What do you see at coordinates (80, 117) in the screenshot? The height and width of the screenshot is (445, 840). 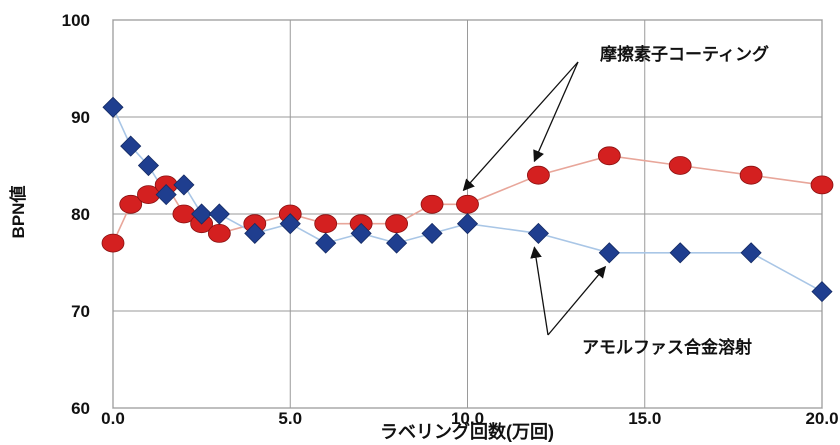 I see `y-tick-label: 90` at bounding box center [80, 117].